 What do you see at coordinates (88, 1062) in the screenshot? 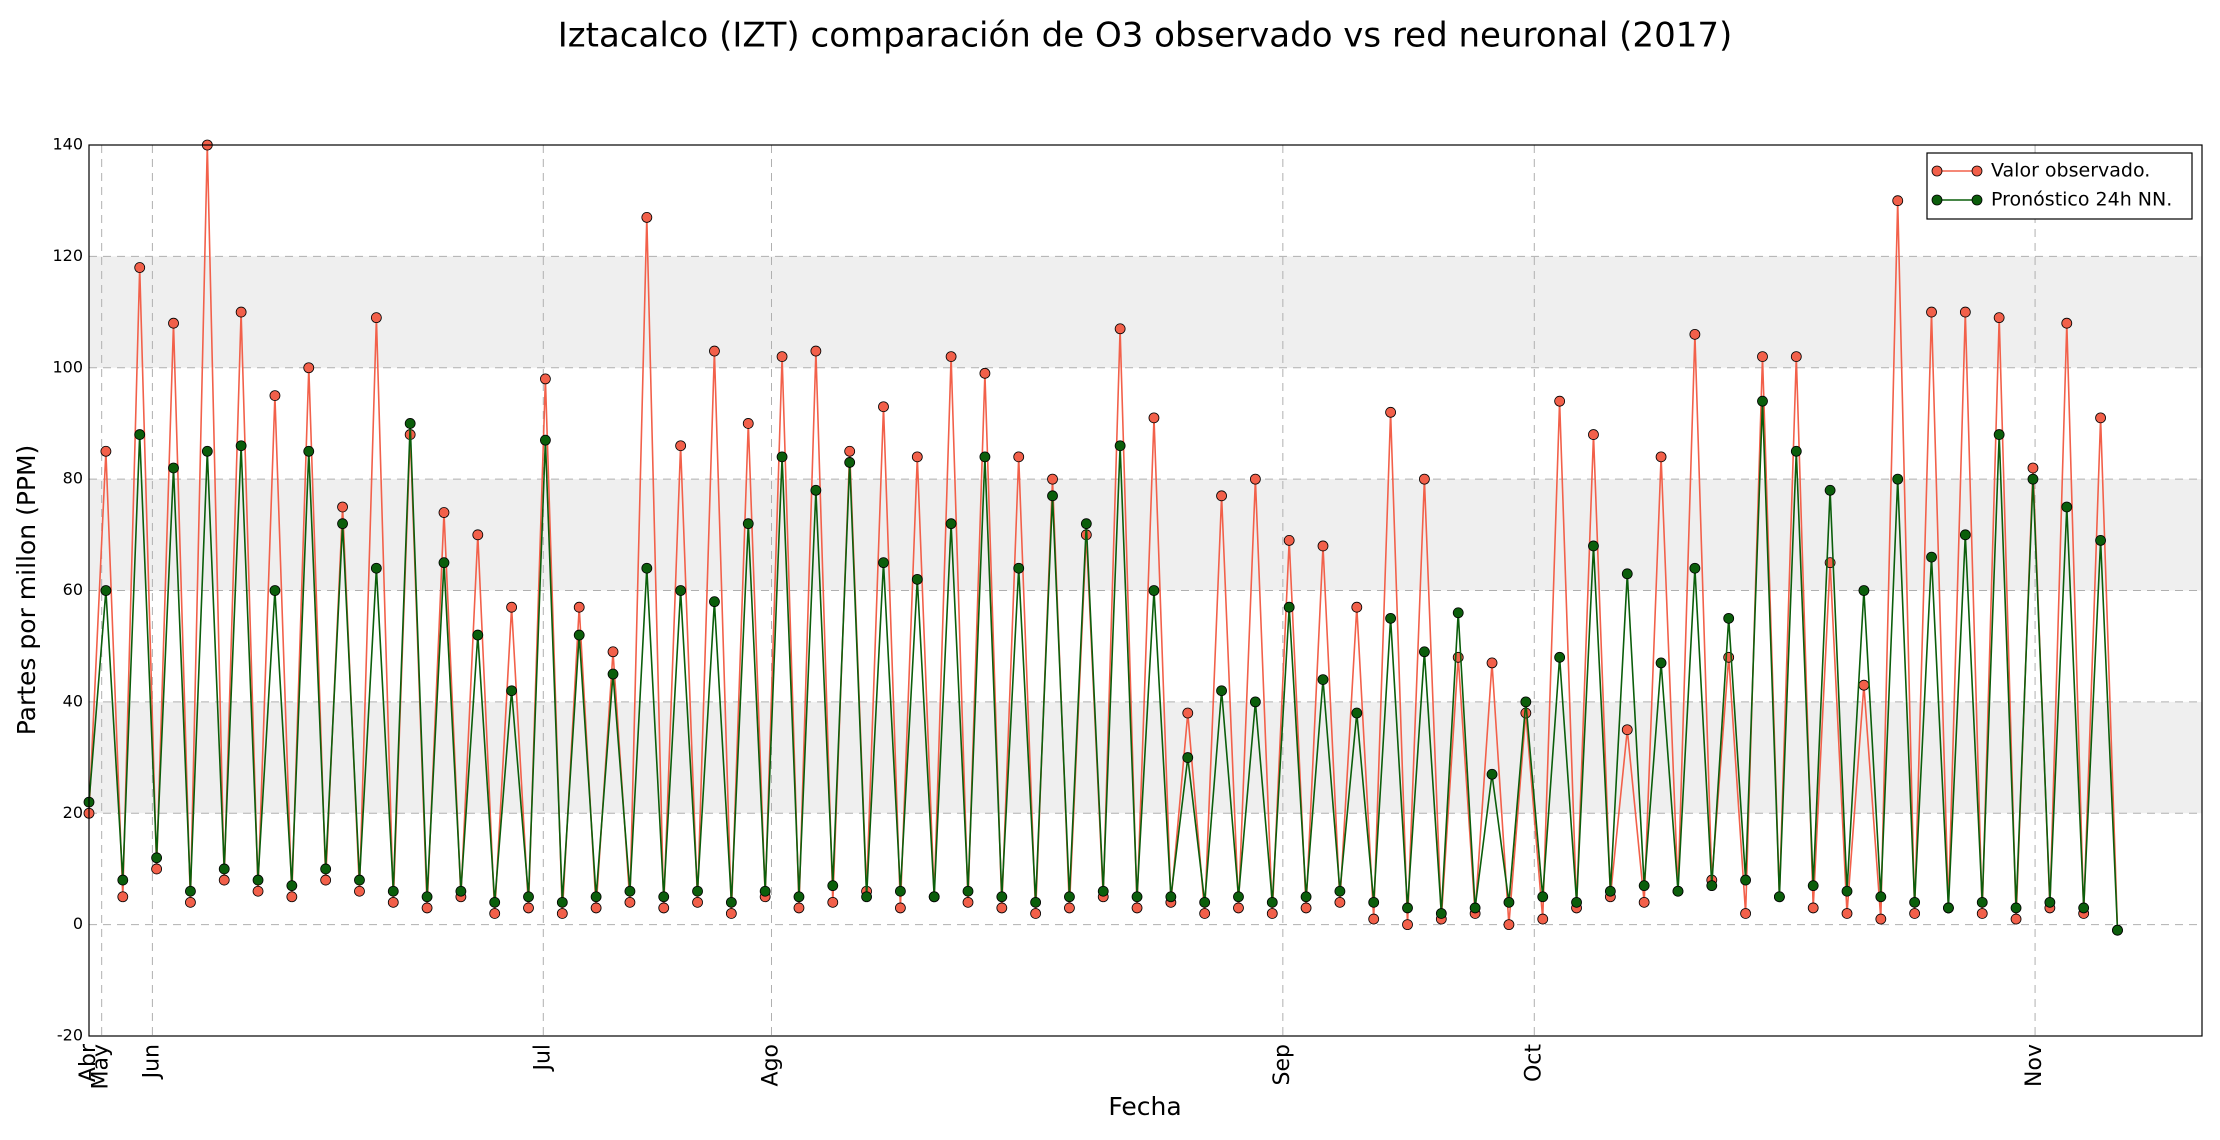
I see `x-tick-label: Abr` at bounding box center [88, 1062].